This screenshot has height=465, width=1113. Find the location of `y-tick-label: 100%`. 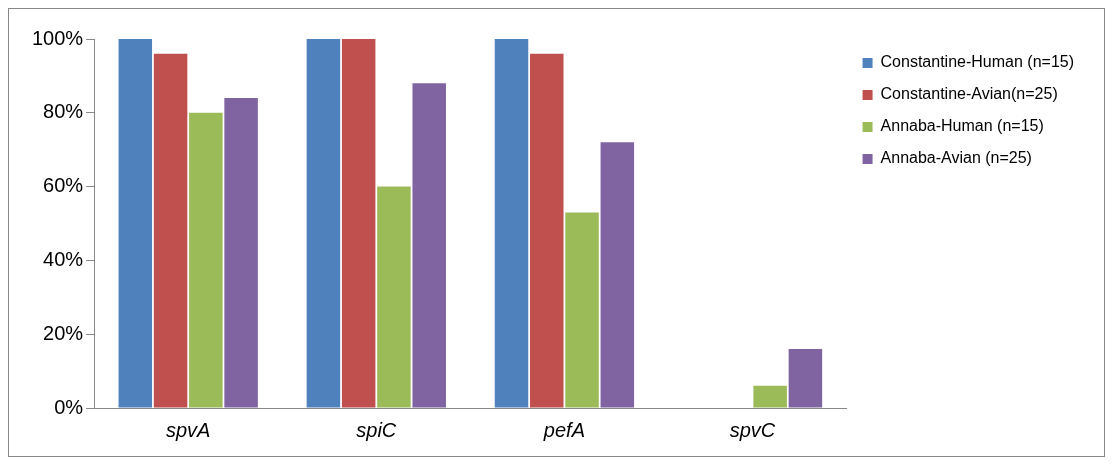

y-tick-label: 100% is located at coordinates (58, 37).